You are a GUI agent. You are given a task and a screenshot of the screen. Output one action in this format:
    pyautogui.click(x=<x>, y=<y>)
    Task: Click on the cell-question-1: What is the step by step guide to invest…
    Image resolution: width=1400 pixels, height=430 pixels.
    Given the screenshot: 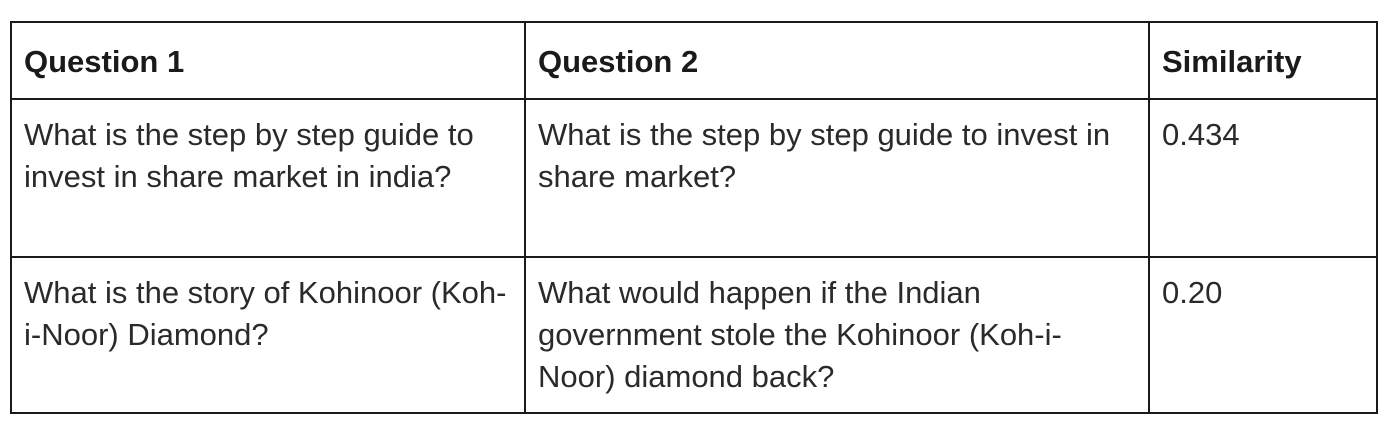 What is the action you would take?
    pyautogui.click(x=268, y=178)
    